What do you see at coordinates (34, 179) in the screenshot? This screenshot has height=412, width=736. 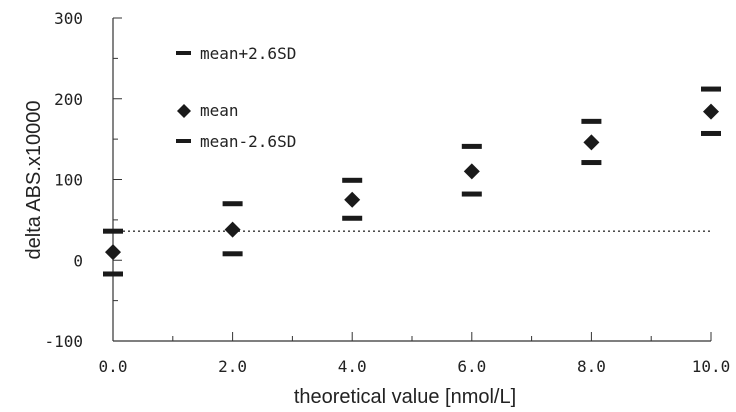 I see `y-axis-title: delta ABS.x10000` at bounding box center [34, 179].